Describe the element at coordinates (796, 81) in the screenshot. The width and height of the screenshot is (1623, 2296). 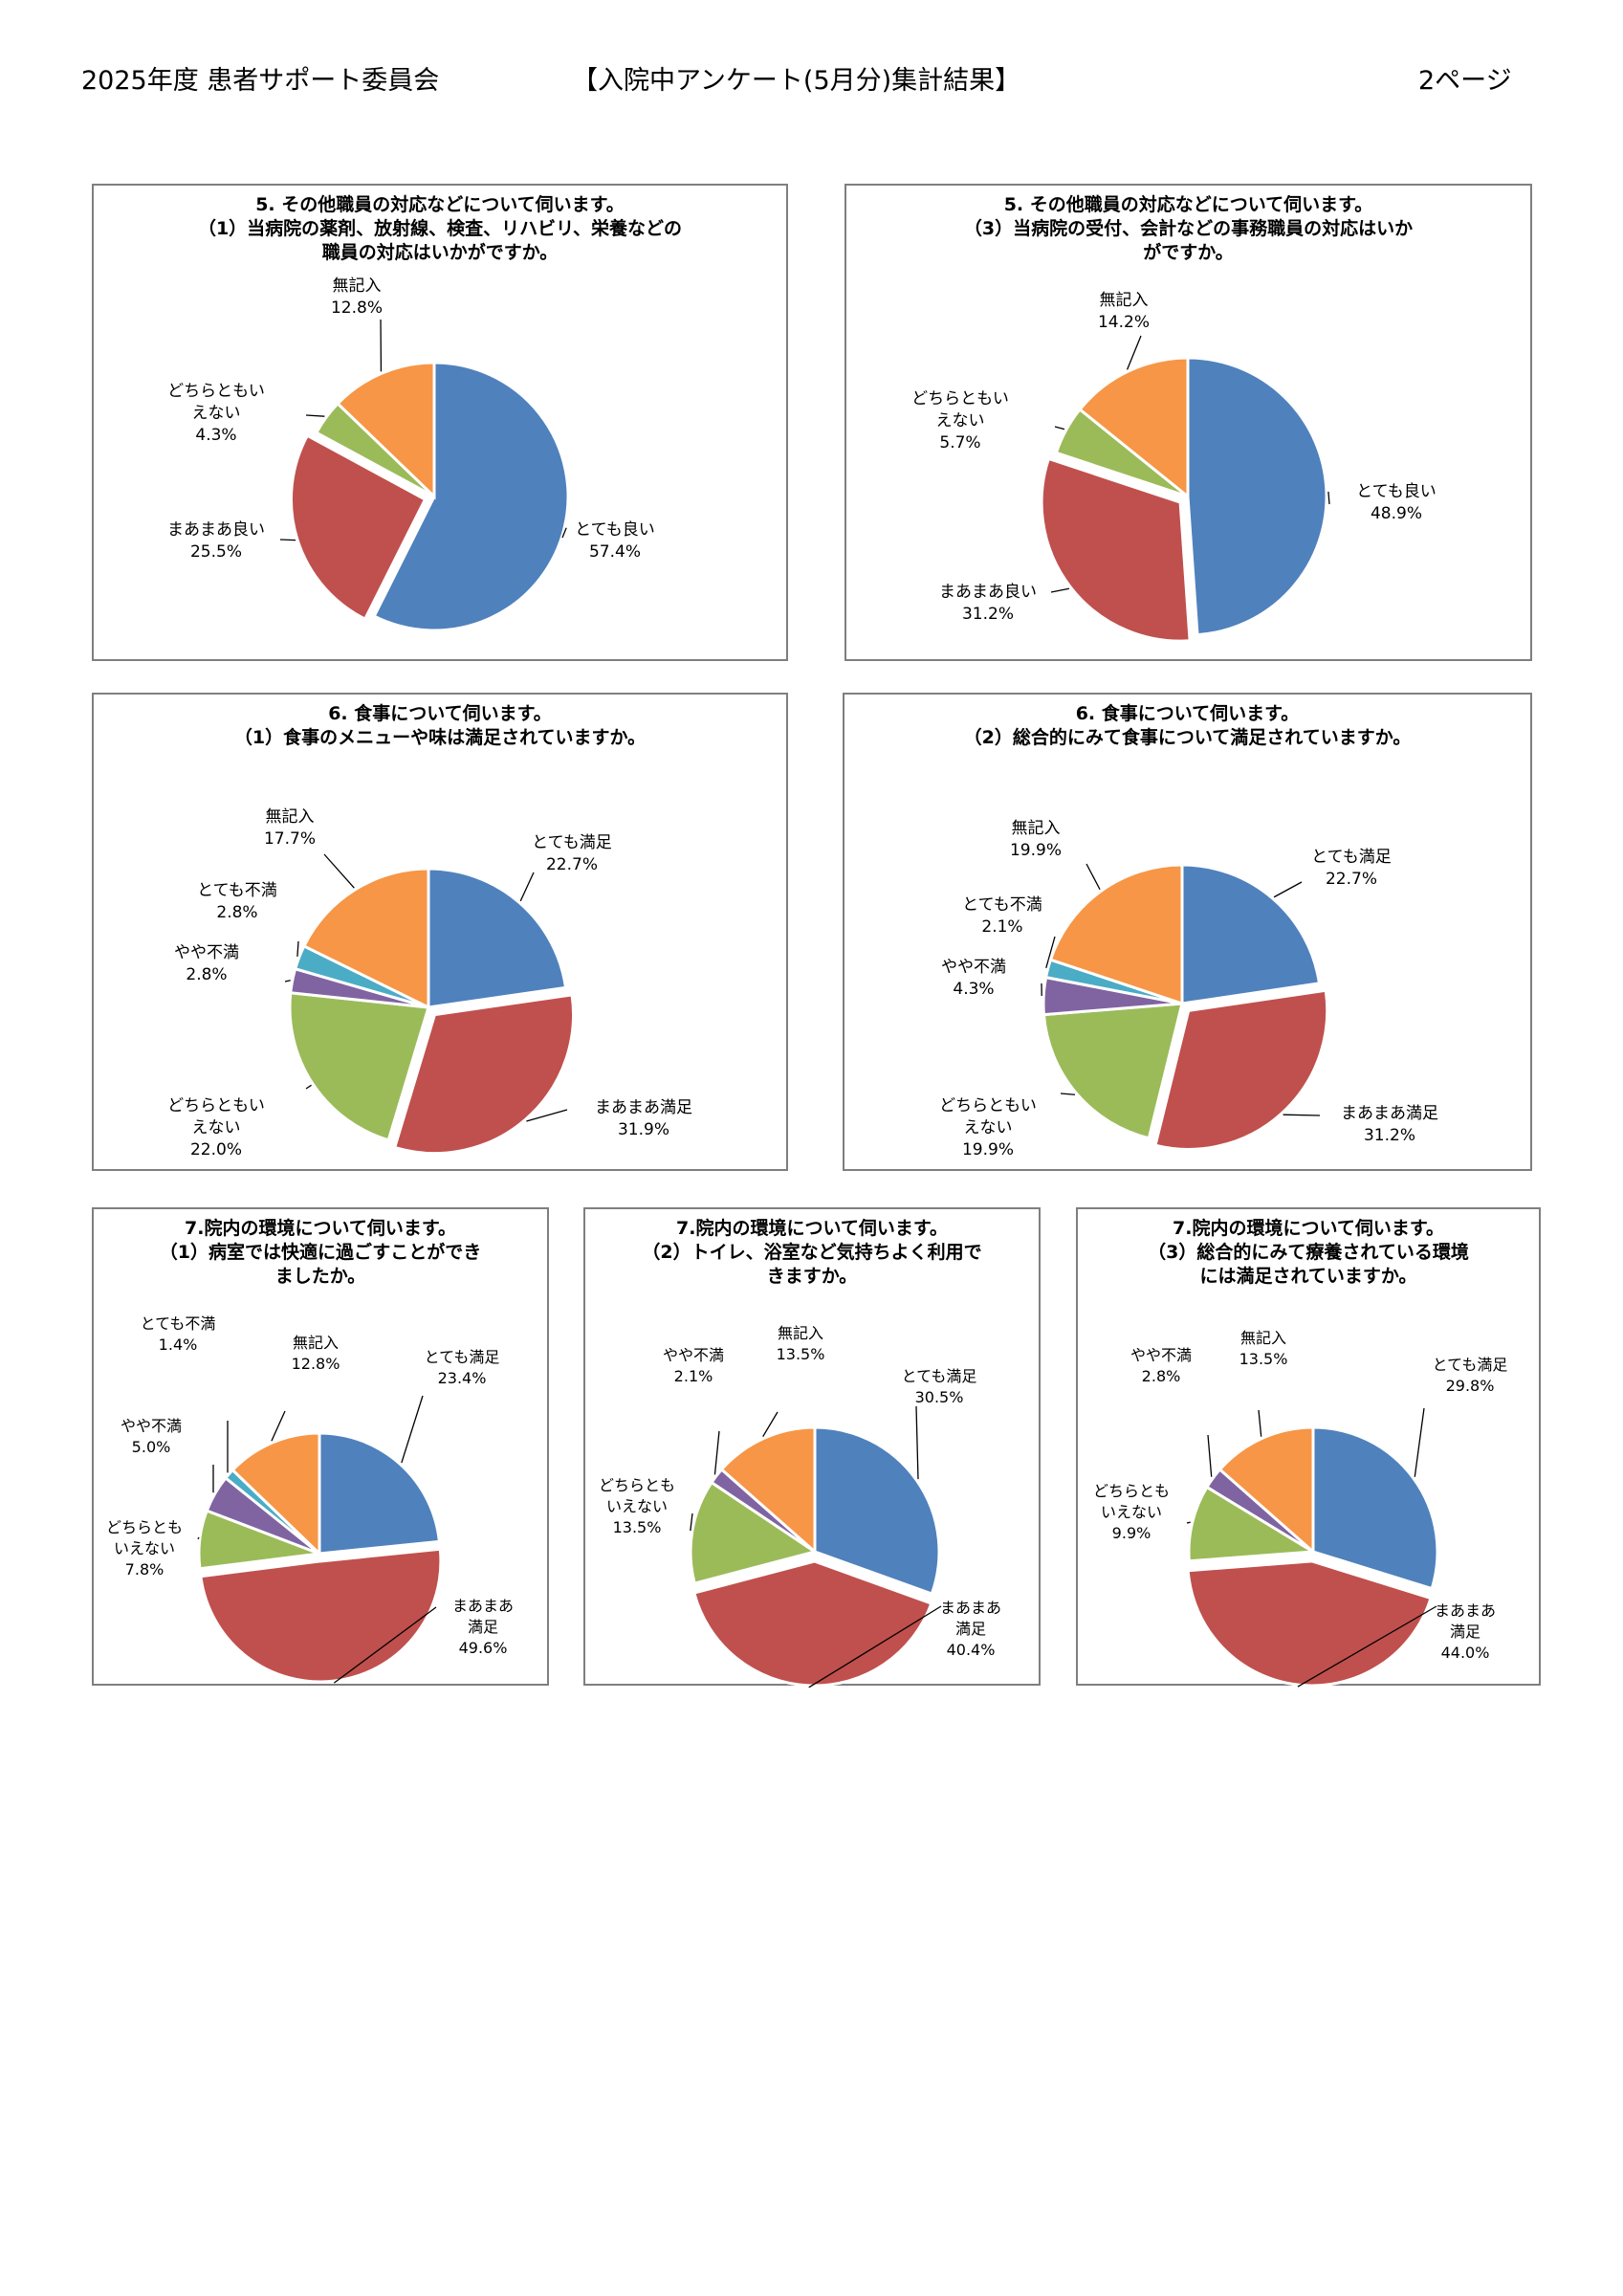
I see `header-center: 【入院中アンケート(5月分)集計結果】` at that location.